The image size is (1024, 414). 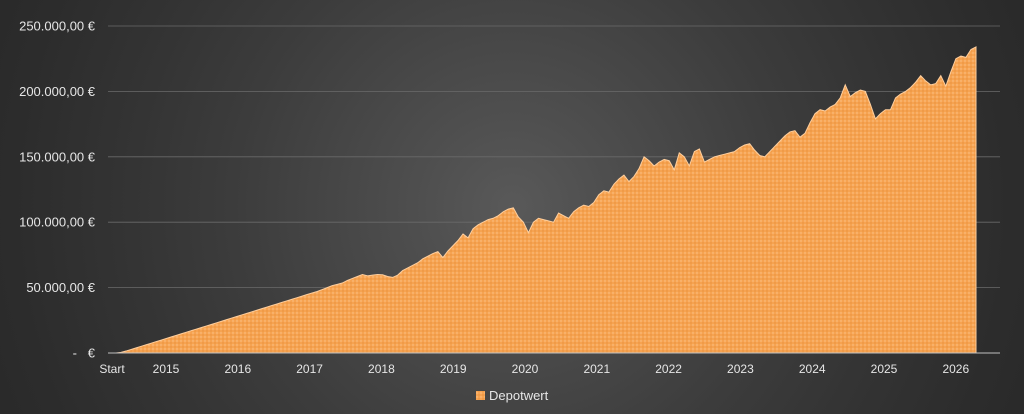 I want to click on legend: Depotwert, so click(x=512, y=395).